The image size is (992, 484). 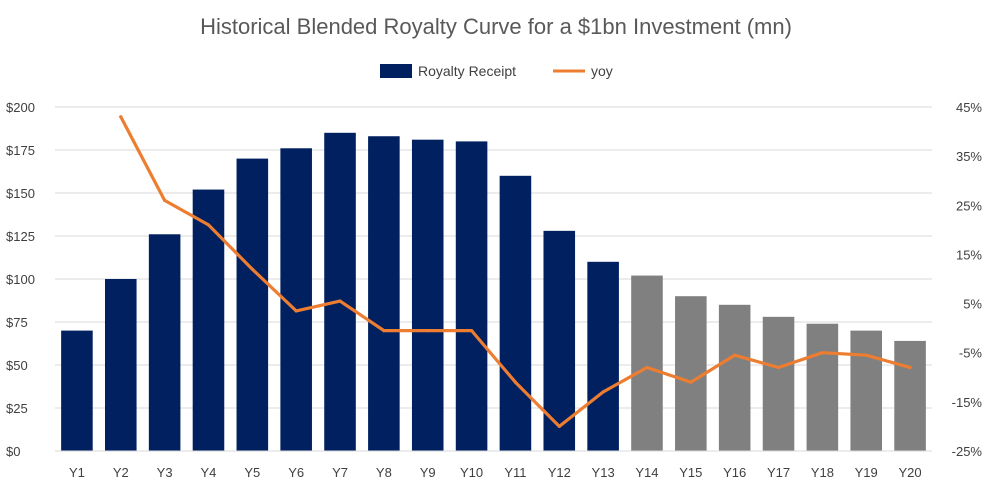 I want to click on x-tick-label: Y16, so click(x=734, y=472).